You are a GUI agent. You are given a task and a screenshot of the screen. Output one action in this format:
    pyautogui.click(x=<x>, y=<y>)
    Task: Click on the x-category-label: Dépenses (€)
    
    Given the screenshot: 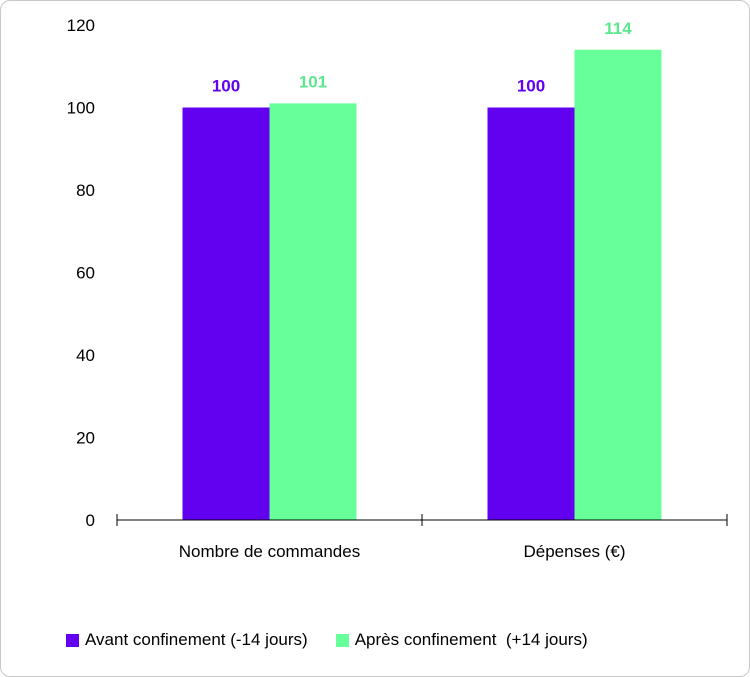 What is the action you would take?
    pyautogui.click(x=574, y=551)
    